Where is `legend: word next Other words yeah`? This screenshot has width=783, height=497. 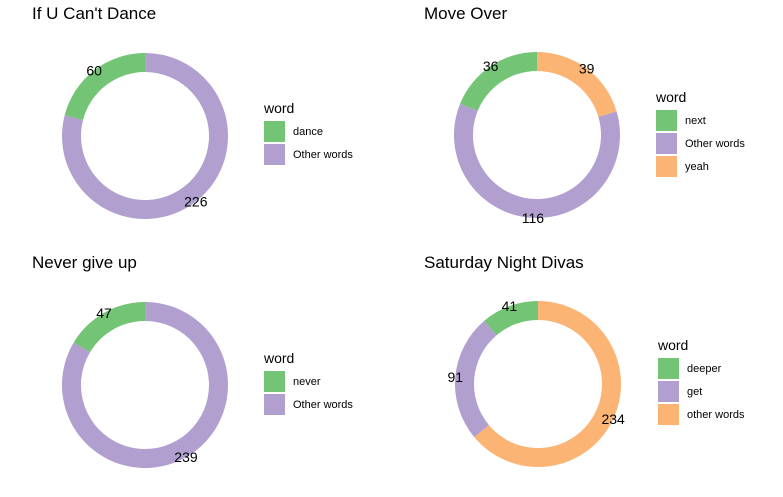
legend: word next Other words yeah is located at coordinates (700, 133).